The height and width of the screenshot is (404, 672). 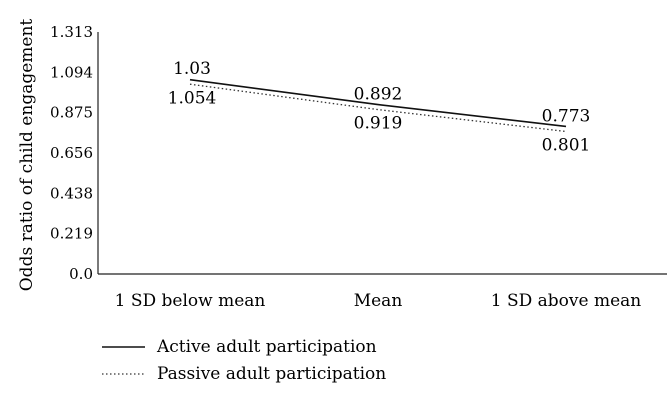 I want to click on y-tick-label: 0.219, so click(x=71, y=234).